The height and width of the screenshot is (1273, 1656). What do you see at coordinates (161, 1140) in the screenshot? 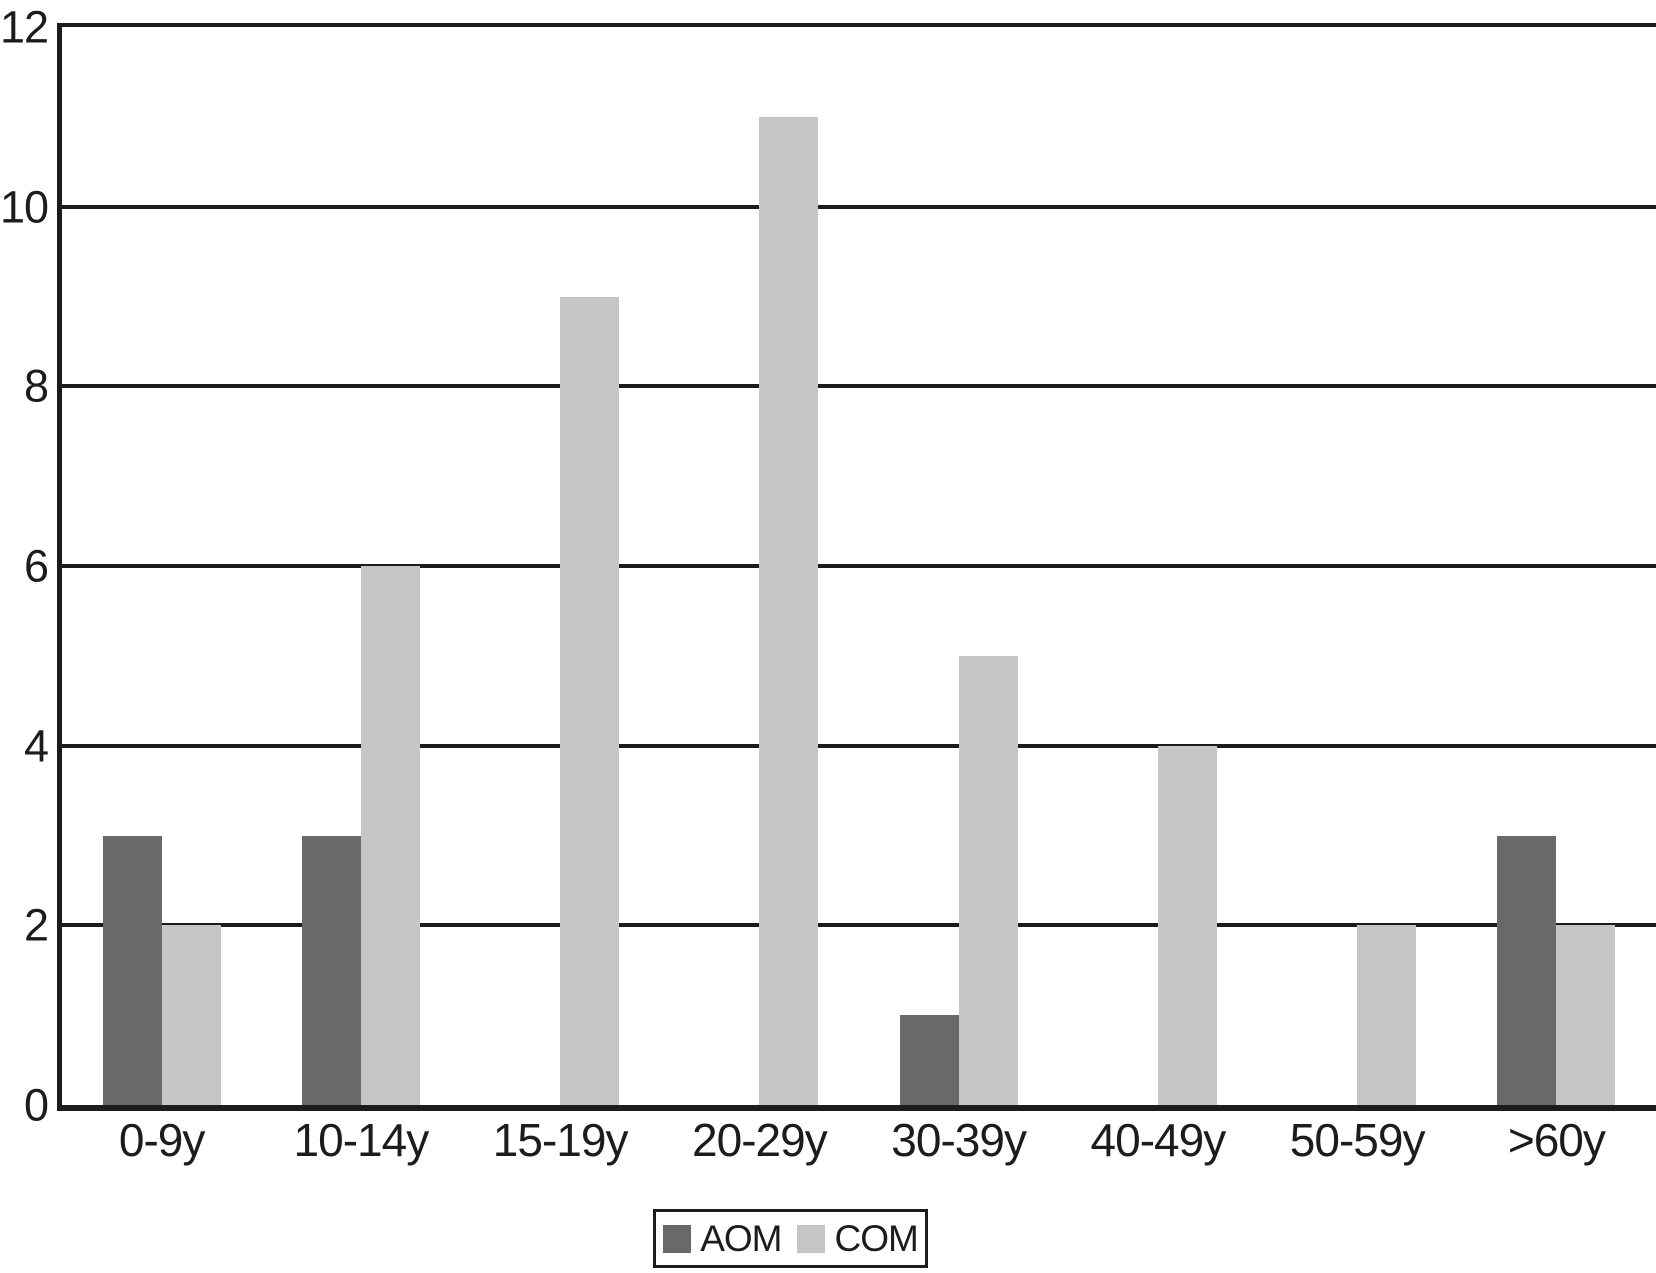
I see `x-tick-label-0-9y: 0-9y` at bounding box center [161, 1140].